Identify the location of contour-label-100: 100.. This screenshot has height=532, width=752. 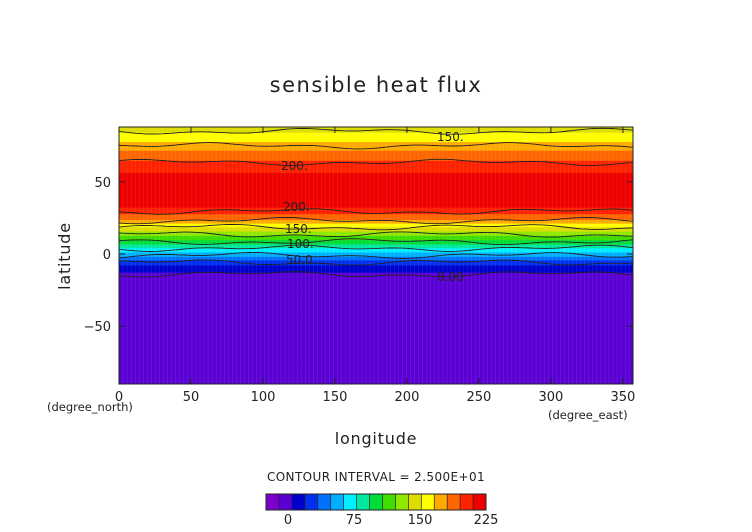
(300, 244).